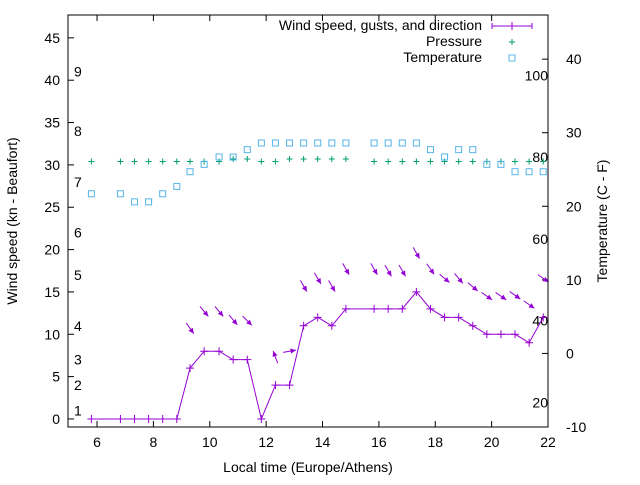  What do you see at coordinates (323, 442) in the screenshot?
I see `x-tick-label: 14` at bounding box center [323, 442].